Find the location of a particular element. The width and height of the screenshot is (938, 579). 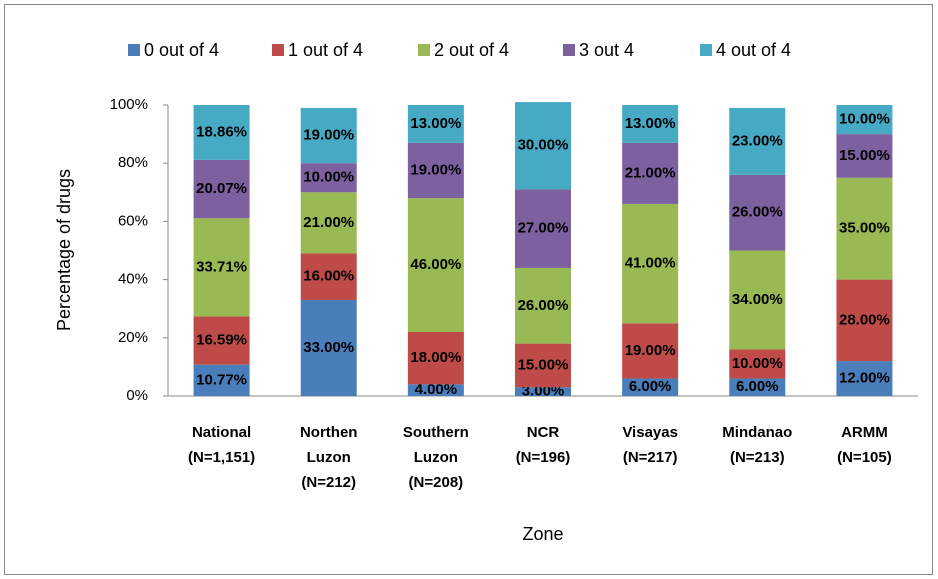

x-tick-label: (N=212) is located at coordinates (328, 482).